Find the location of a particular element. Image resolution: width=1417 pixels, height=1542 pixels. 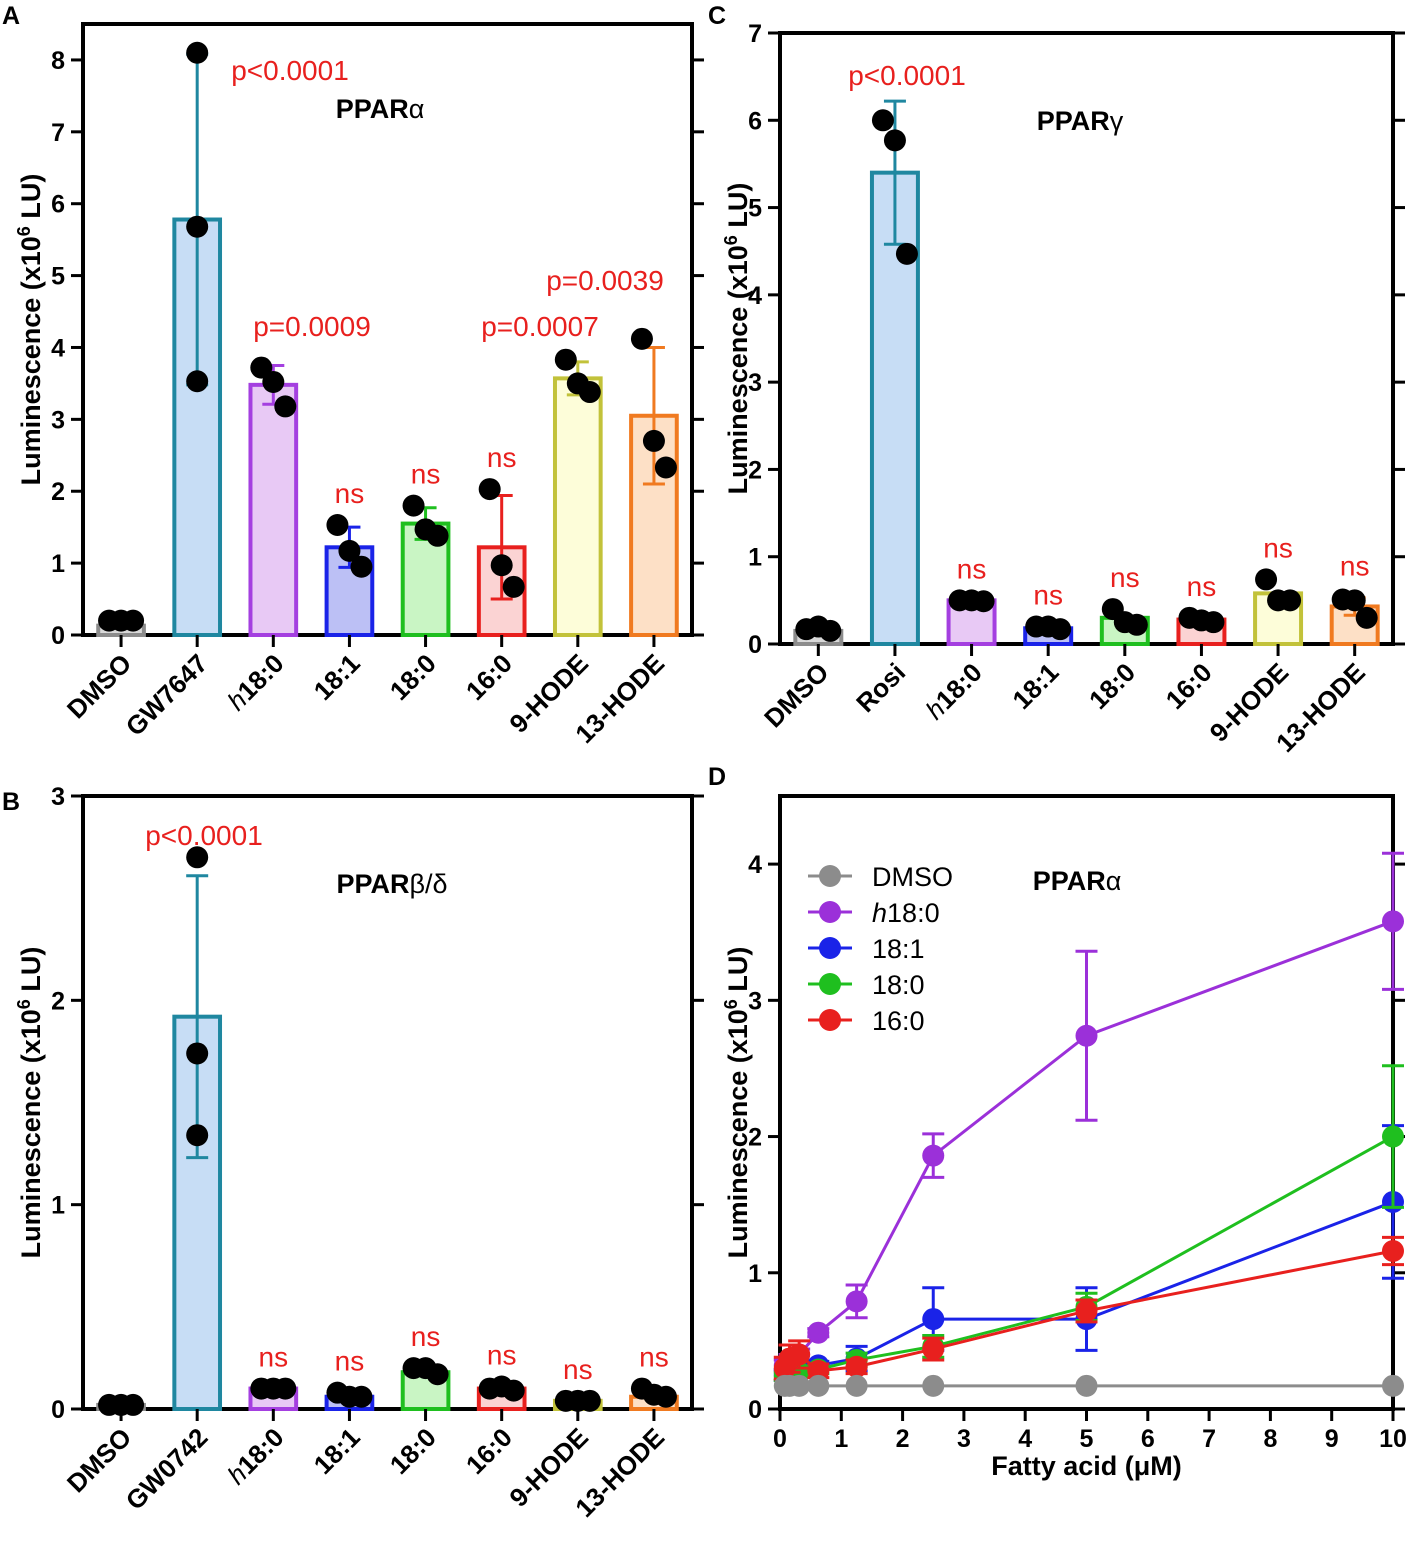

panel-a-ytick-label: 6 is located at coordinates (58, 205).